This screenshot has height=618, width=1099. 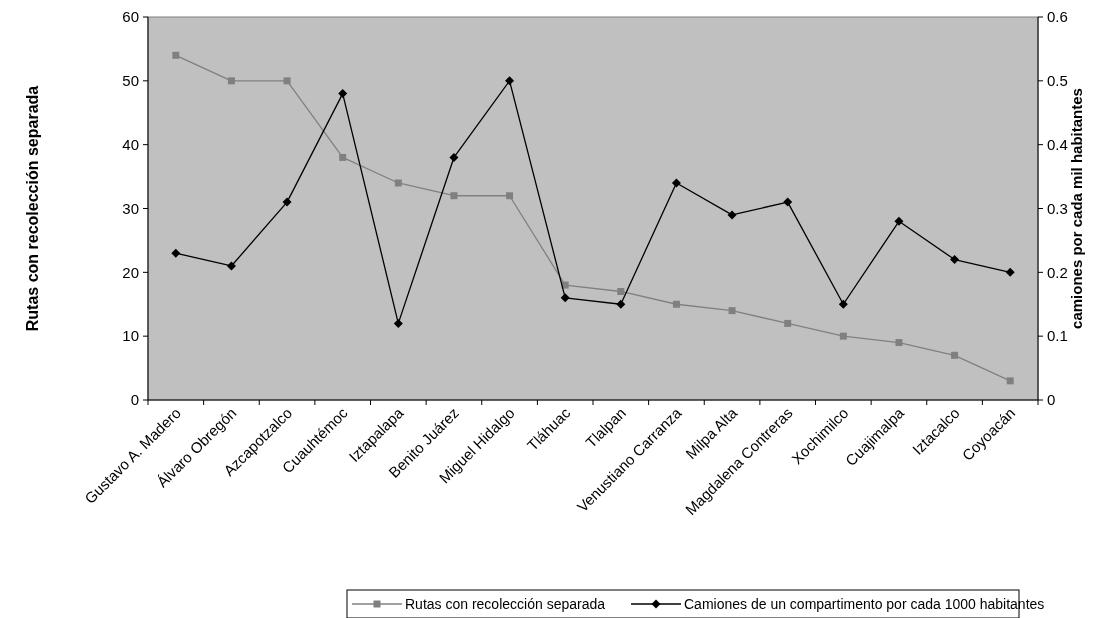 I want to click on legend-label: Camiones de un compartimento por cada 1000 habitantes, so click(x=864, y=603).